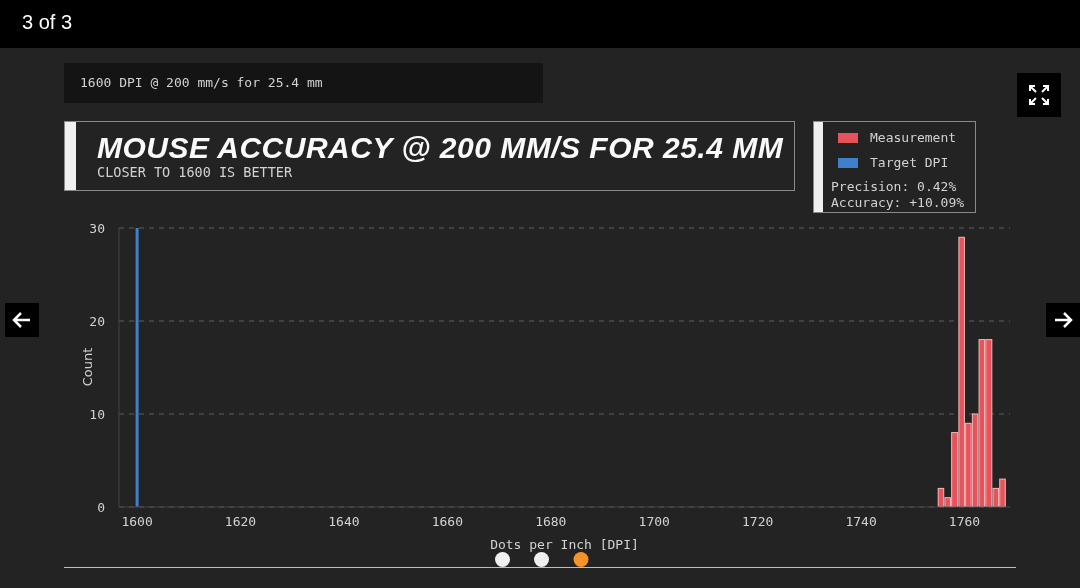 The width and height of the screenshot is (1080, 588). Describe the element at coordinates (195, 172) in the screenshot. I see `chart-subtitle: CLOSER TO 1600 IS BETTER` at that location.